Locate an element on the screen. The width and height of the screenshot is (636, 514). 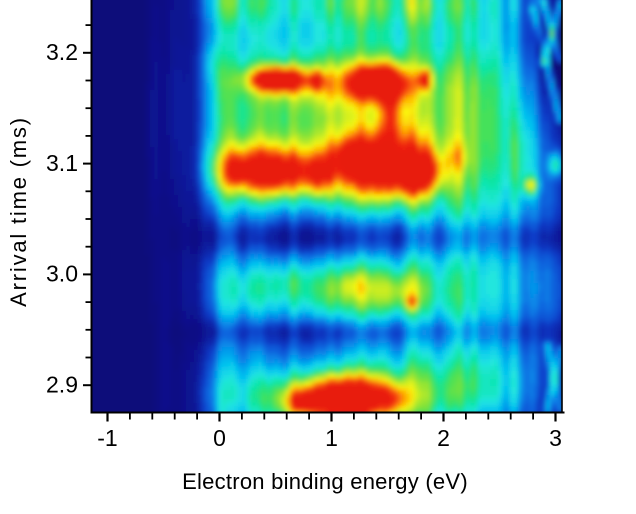
svg-text: Arrival time (ms) is located at coordinates (18, 211).